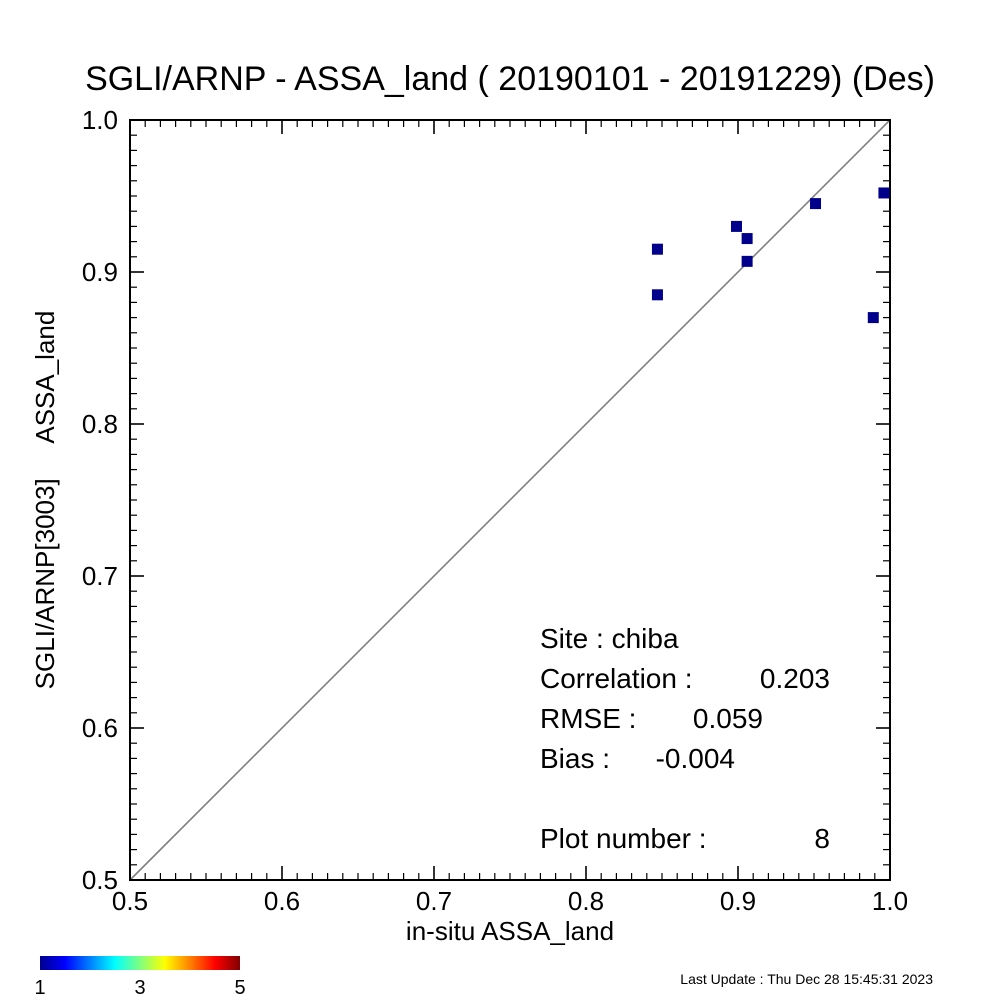 This screenshot has width=1000, height=1000. I want to click on stats-plot-number-label: Plot number :, so click(623, 838).